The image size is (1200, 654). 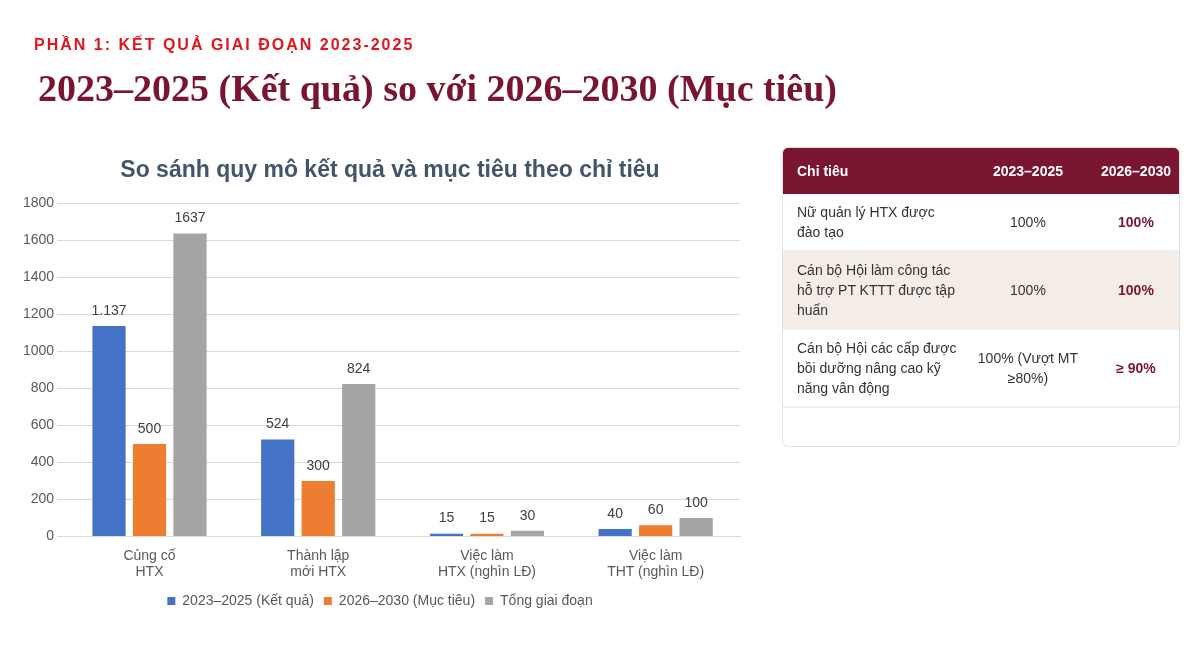 I want to click on category-label: Cán bộ Hội làm công tác hỗ trợ PT KTTT được tập huấn, so click(x=876, y=290).